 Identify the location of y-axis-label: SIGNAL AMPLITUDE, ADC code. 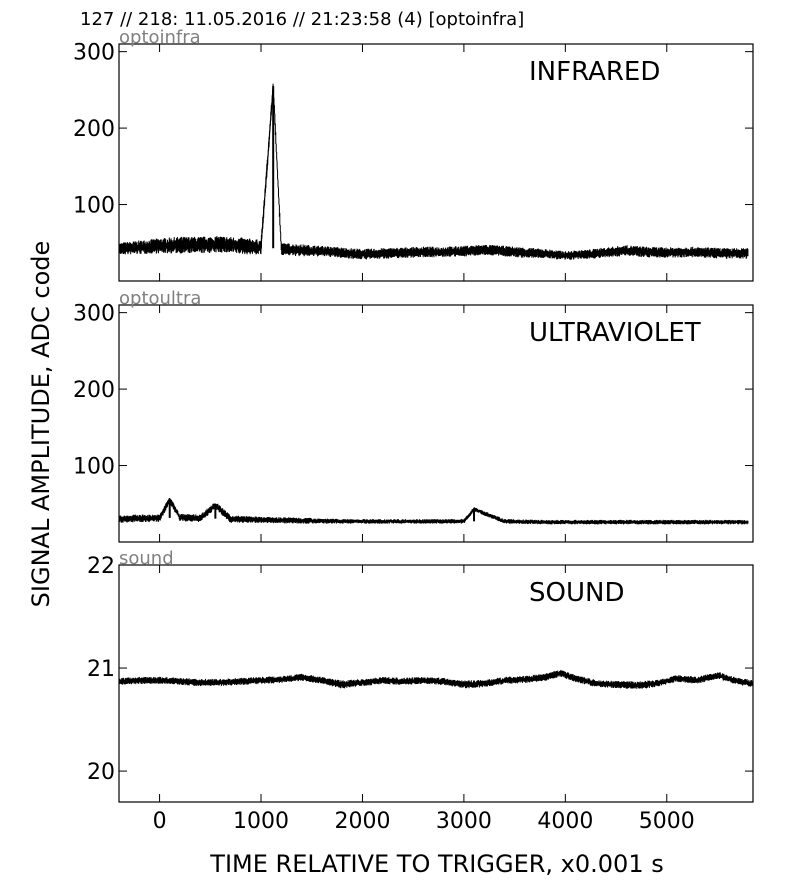
(41, 424).